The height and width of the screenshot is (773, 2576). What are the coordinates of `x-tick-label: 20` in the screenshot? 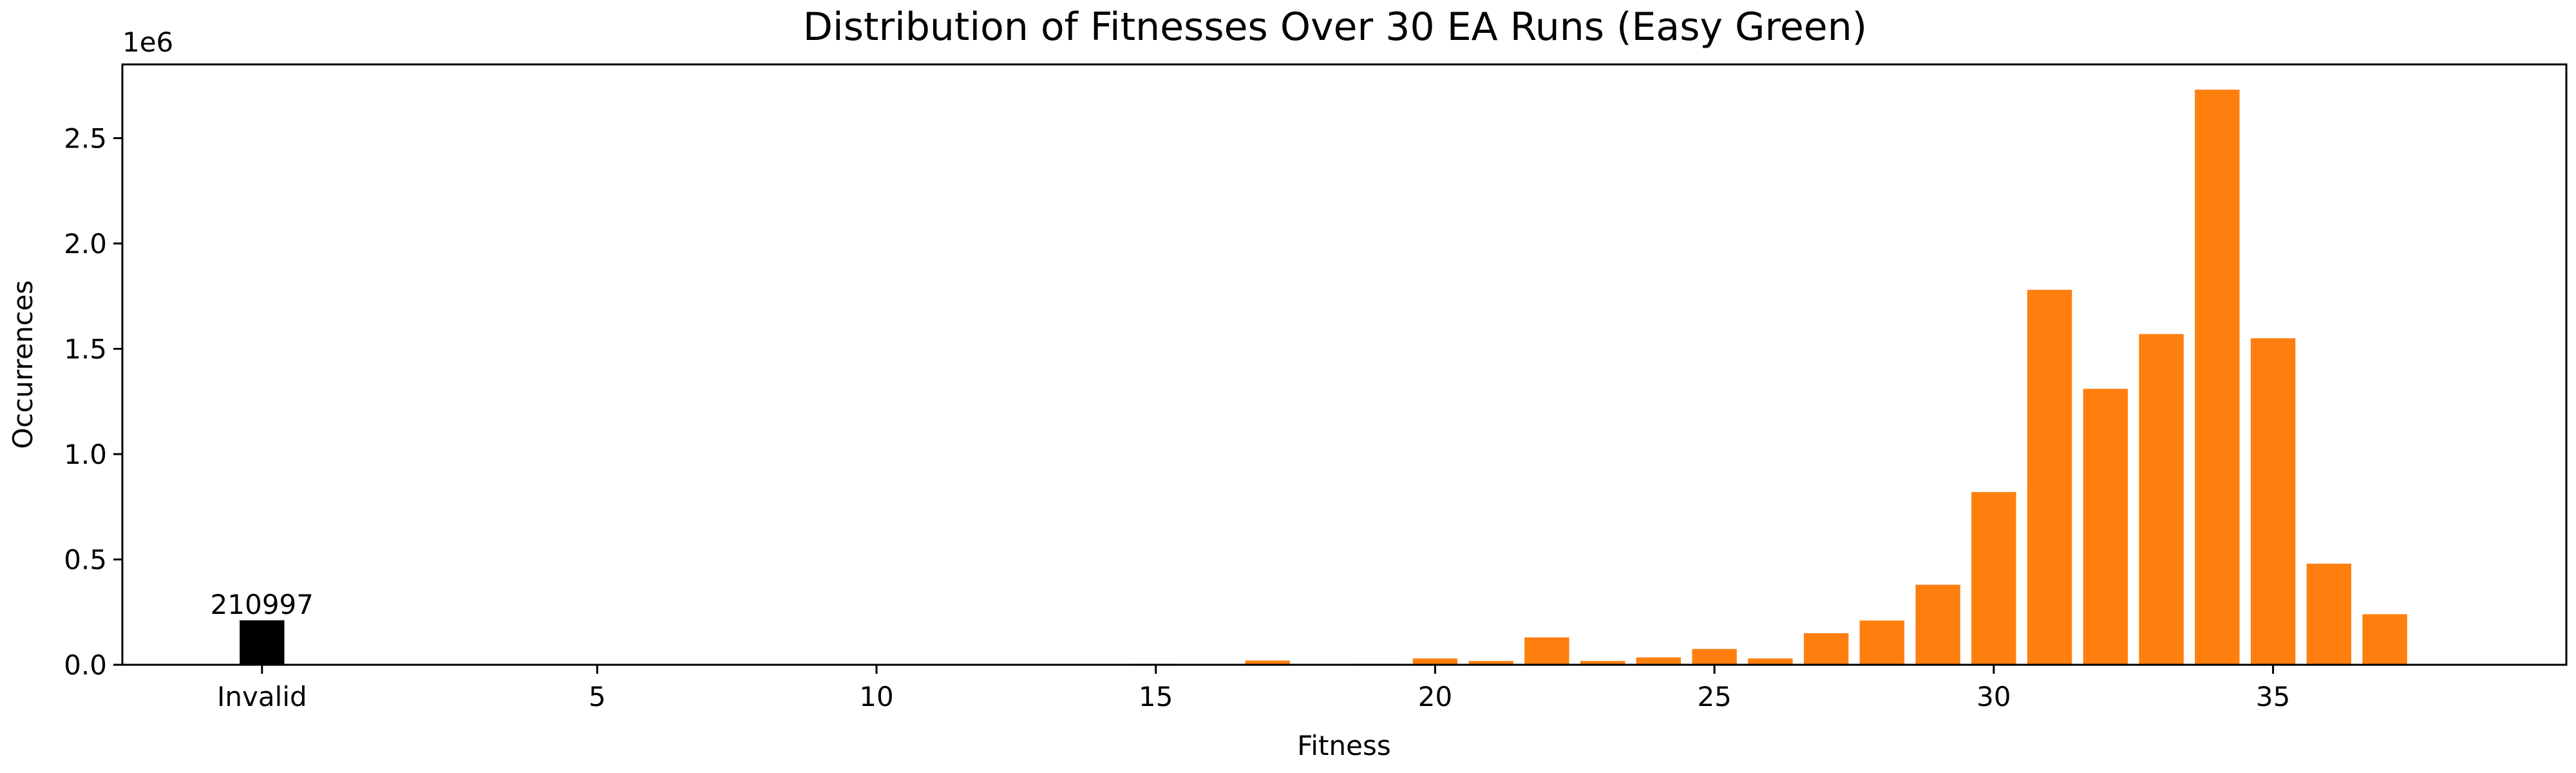 It's located at (1435, 696).